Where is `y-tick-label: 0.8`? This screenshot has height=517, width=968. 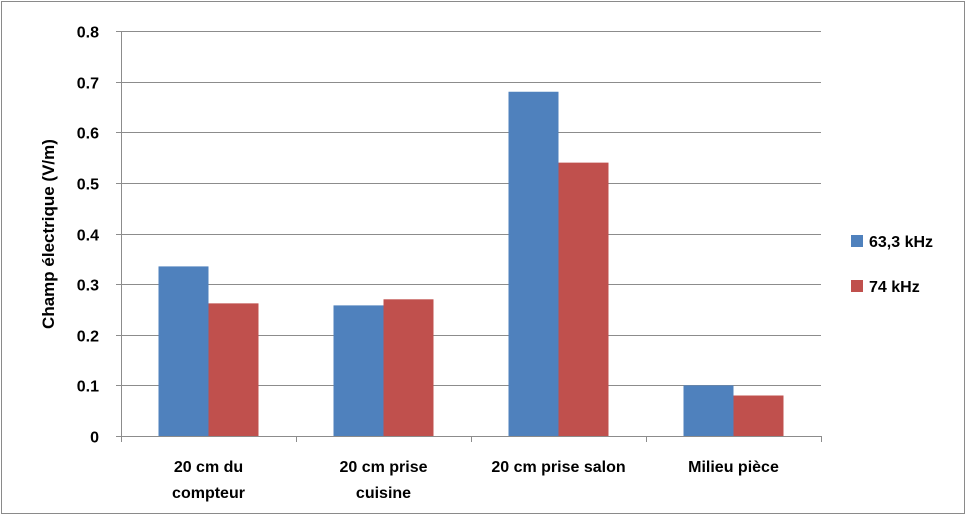
y-tick-label: 0.8 is located at coordinates (88, 33).